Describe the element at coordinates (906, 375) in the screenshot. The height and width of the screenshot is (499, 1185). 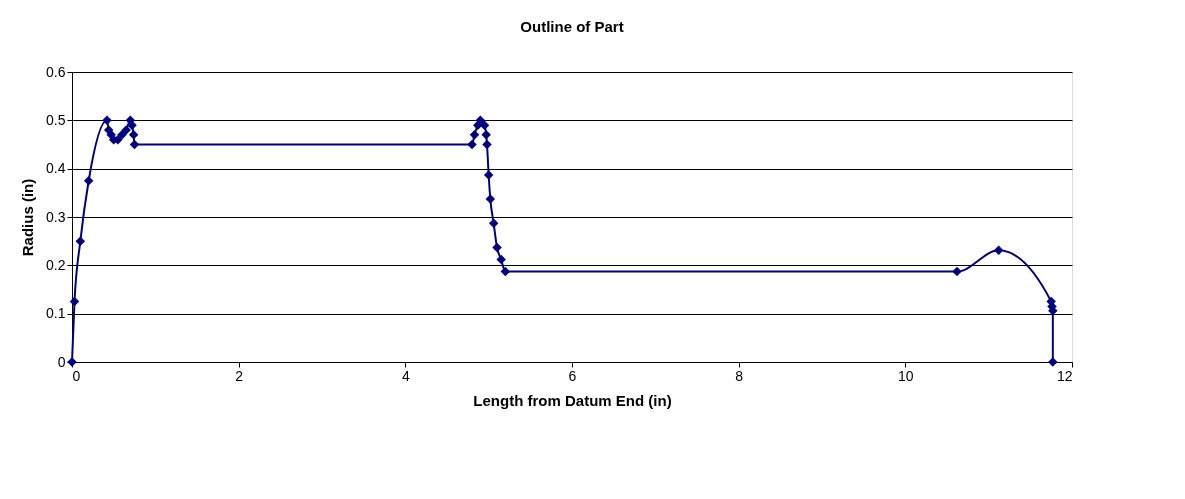
I see `x-tick-label: 10` at that location.